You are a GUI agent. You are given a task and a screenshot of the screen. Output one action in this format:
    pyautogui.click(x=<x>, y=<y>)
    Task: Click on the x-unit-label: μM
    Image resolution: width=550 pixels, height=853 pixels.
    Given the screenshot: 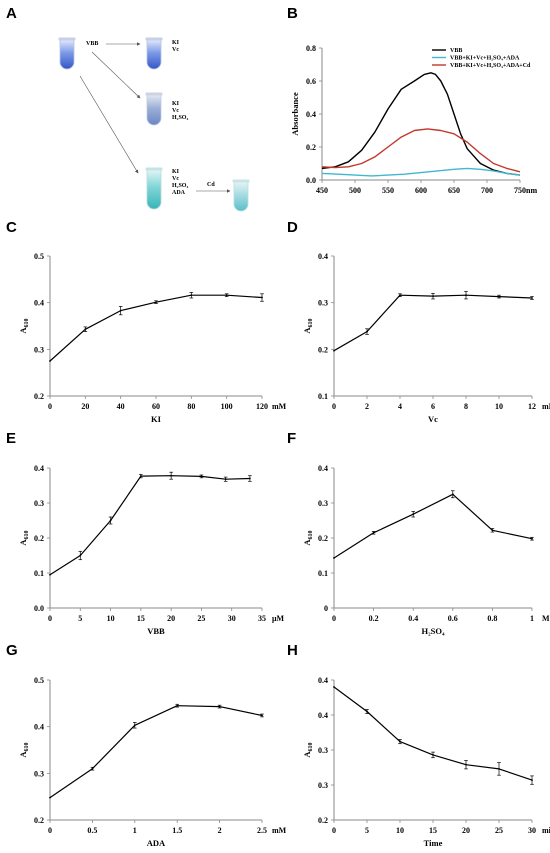 What is the action you would take?
    pyautogui.click(x=278, y=618)
    